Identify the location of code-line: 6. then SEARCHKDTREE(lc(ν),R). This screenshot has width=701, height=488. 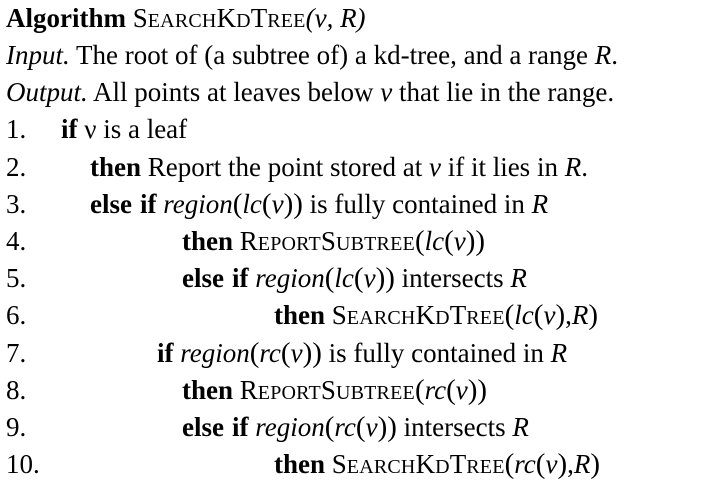
(352, 315).